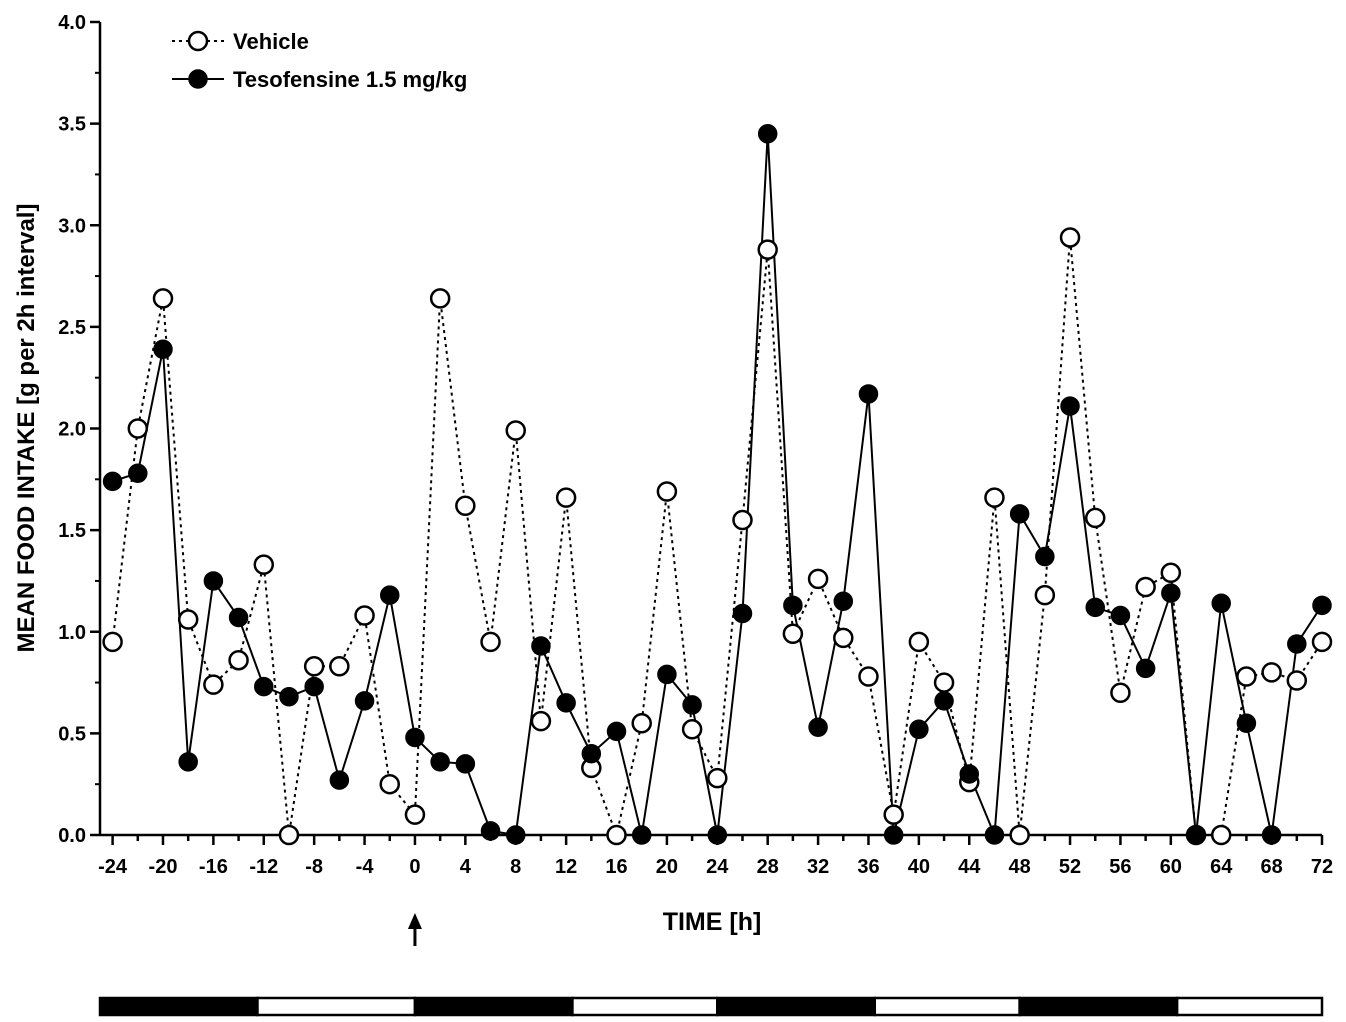  I want to click on dose-arrow-icon, so click(414, 929).